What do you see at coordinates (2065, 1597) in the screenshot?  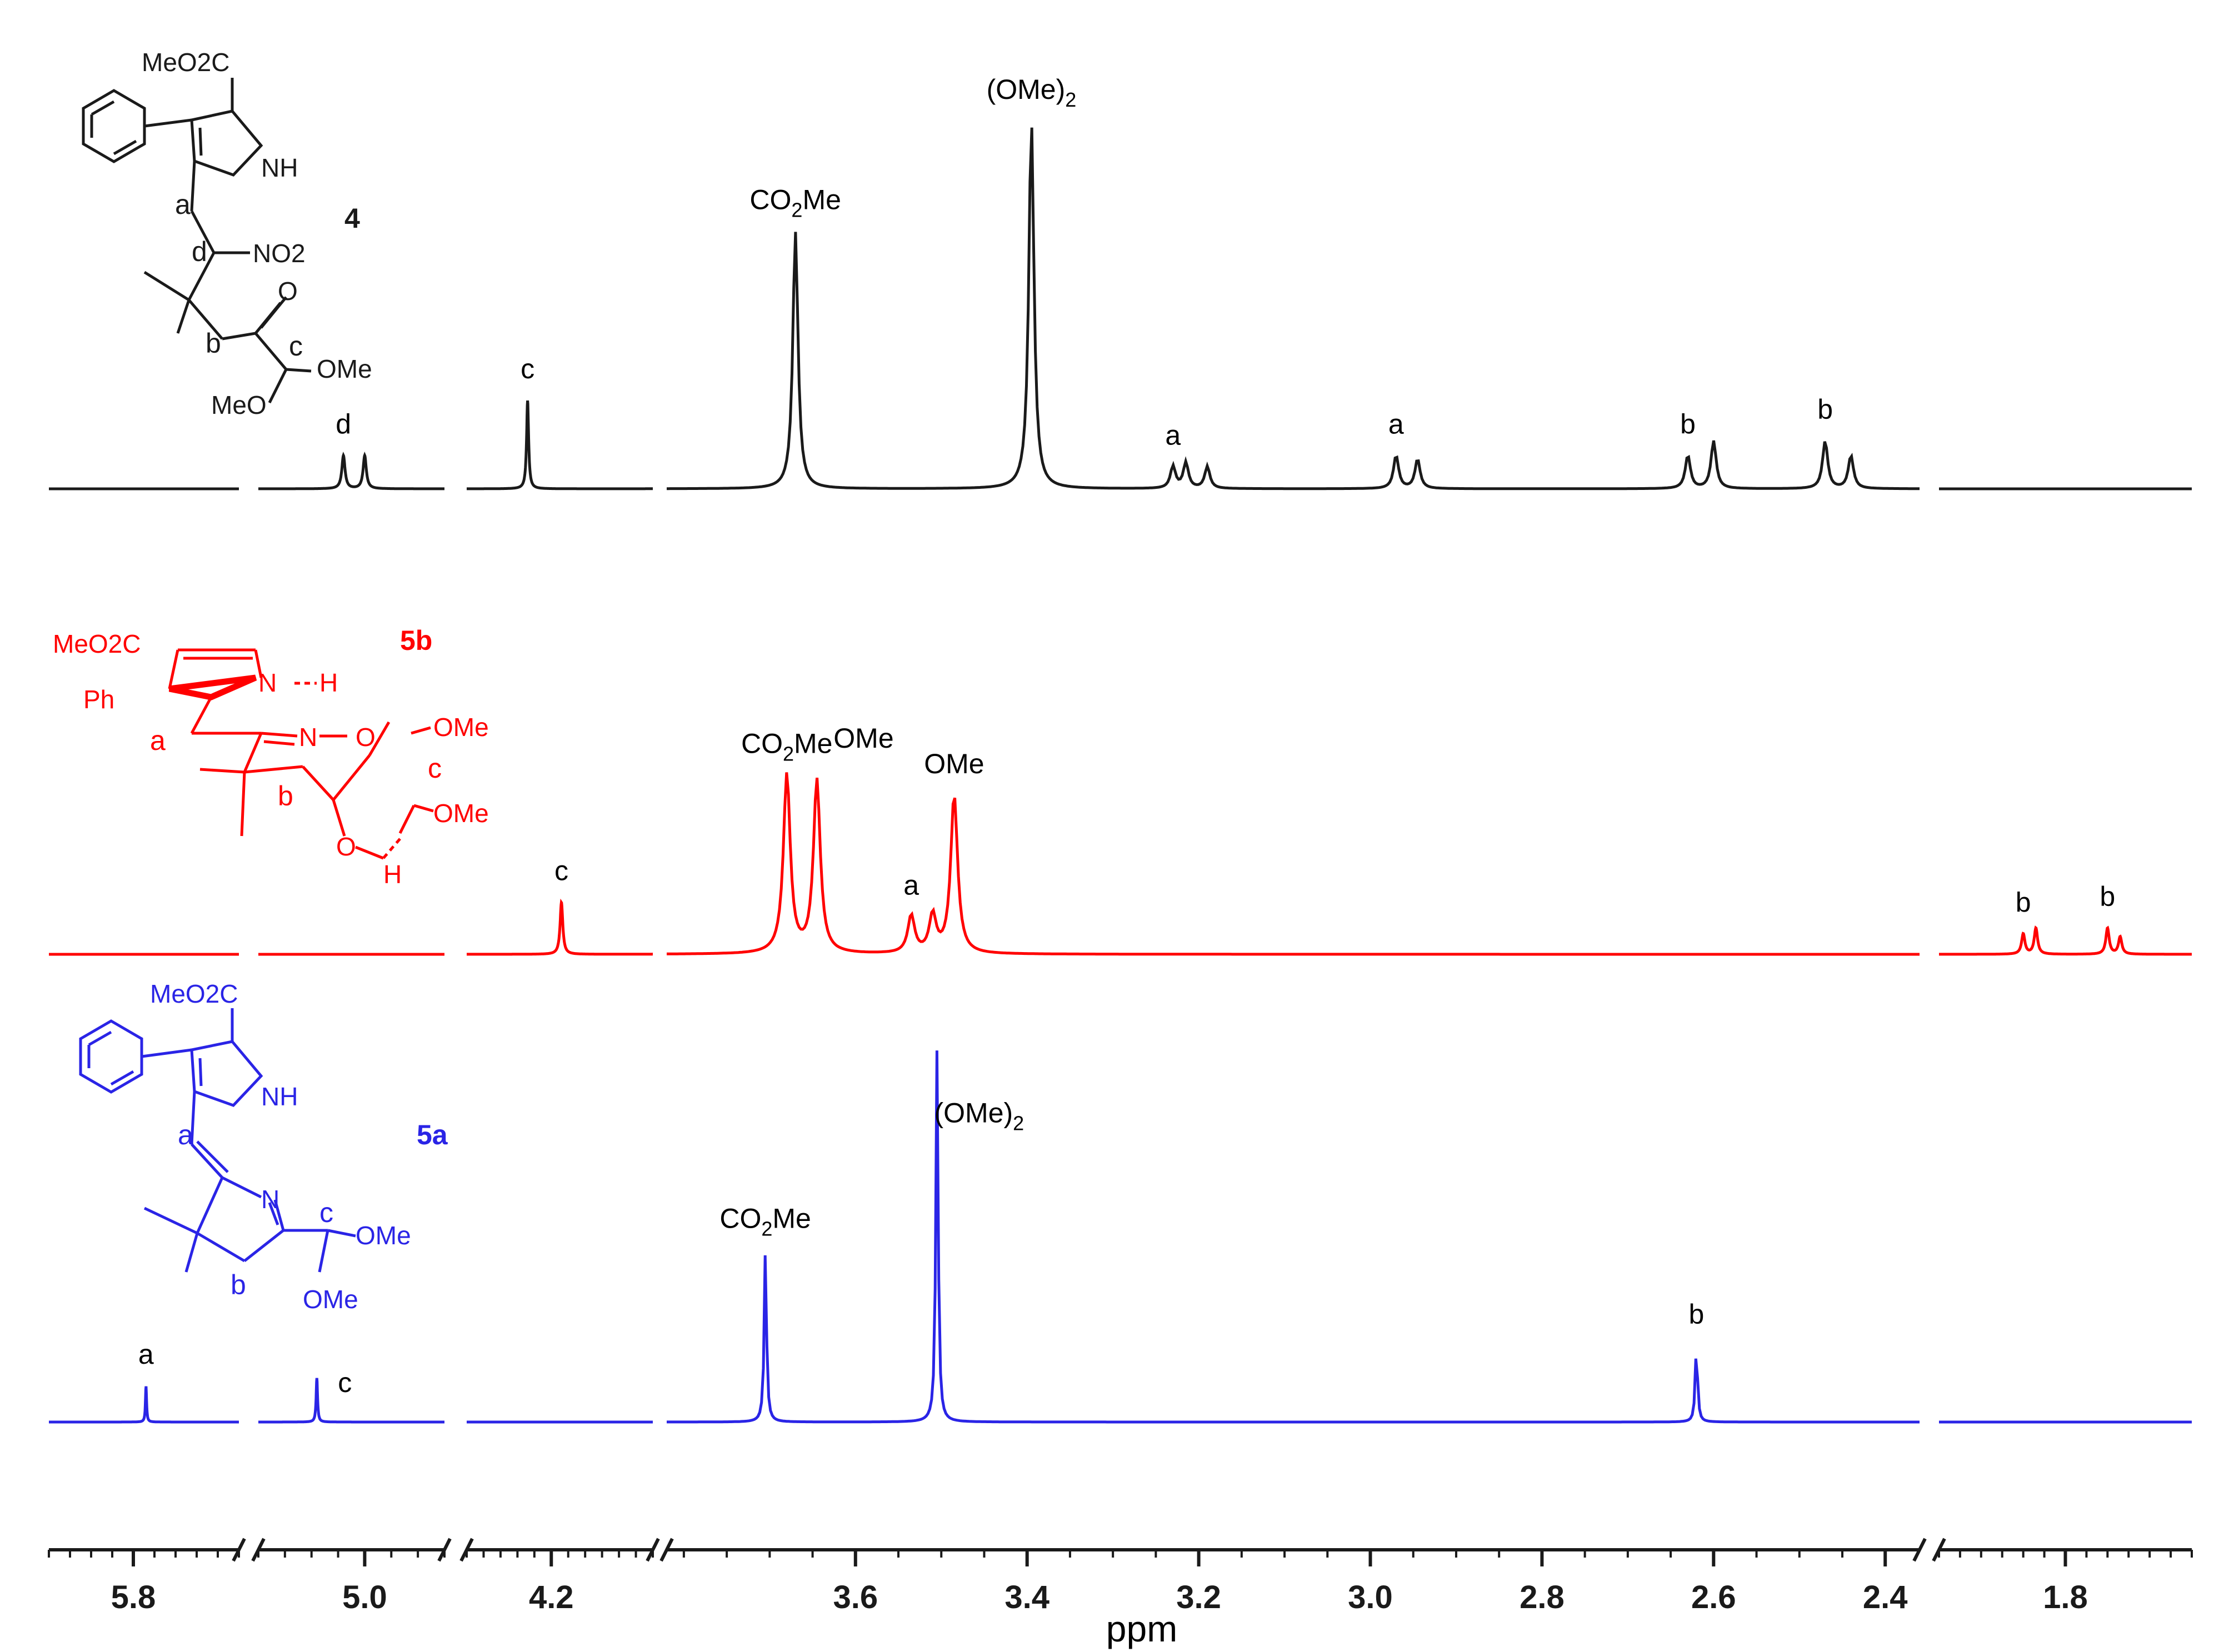 I see `tick-label-1.8: 1.8` at bounding box center [2065, 1597].